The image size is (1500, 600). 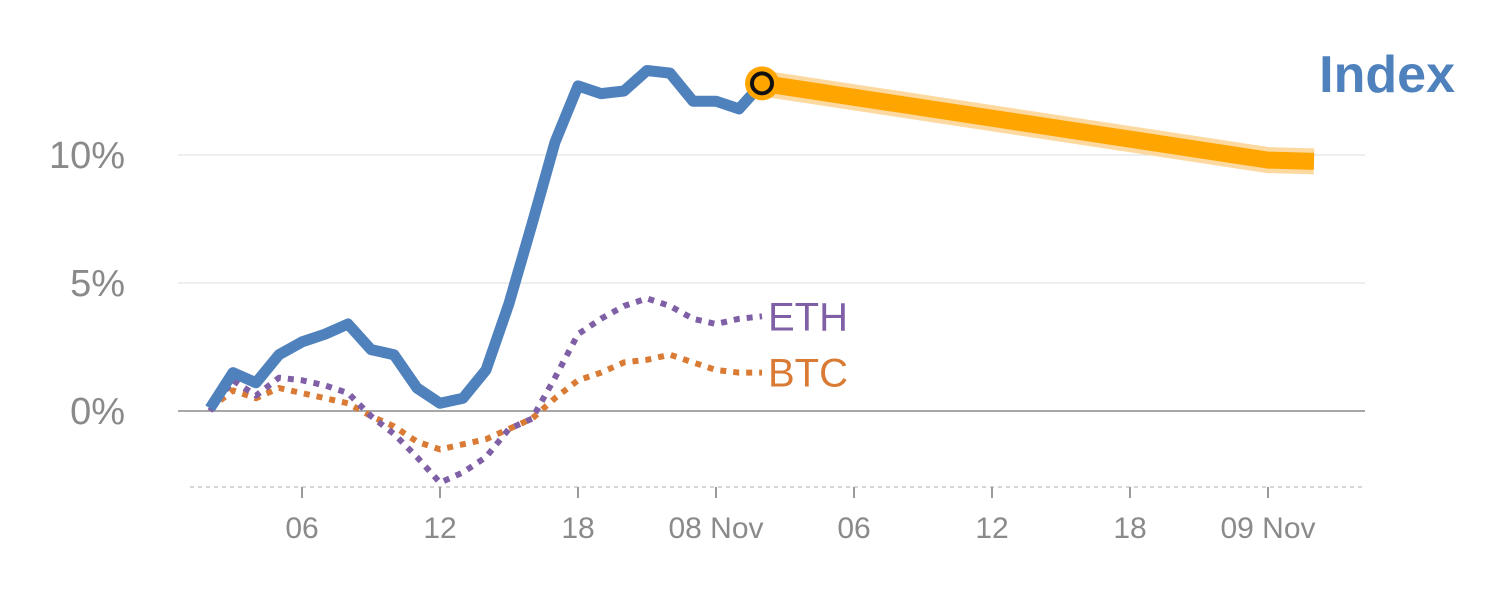 What do you see at coordinates (1387, 75) in the screenshot?
I see `chart-title: Index` at bounding box center [1387, 75].